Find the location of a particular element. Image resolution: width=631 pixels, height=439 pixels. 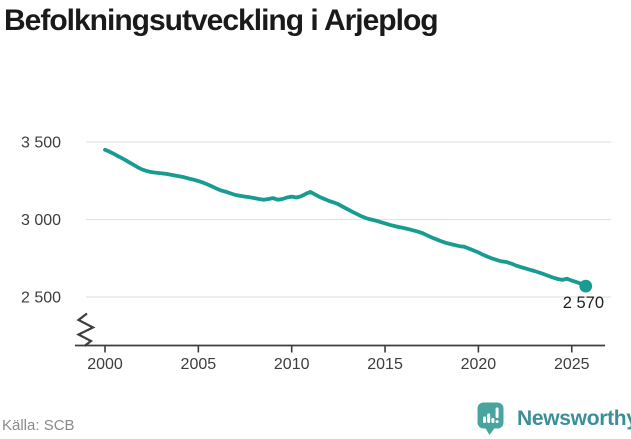

x-axis-tick-label: 2000 is located at coordinates (105, 364).